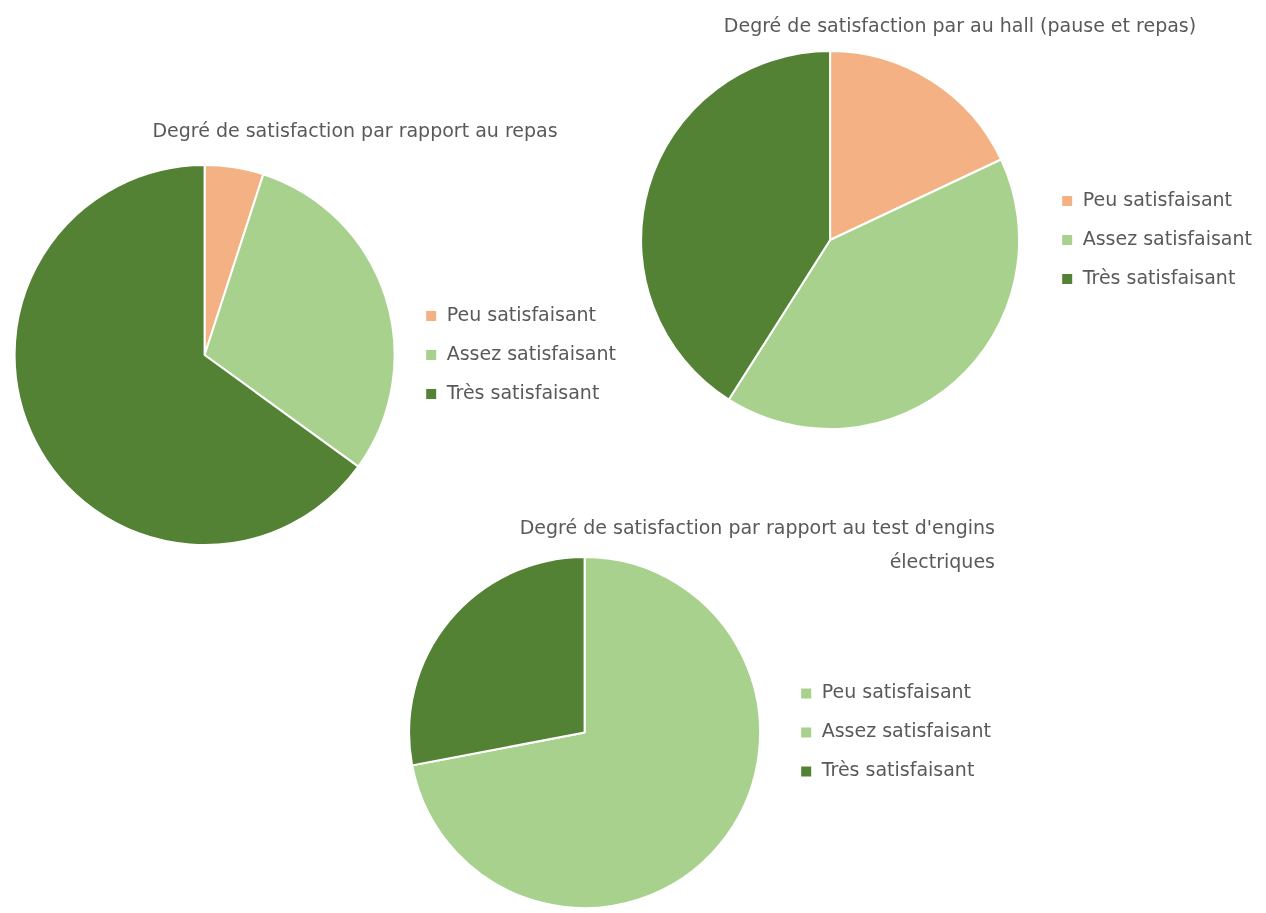  Describe the element at coordinates (355, 130) in the screenshot. I see `chart-title: Degré de satisfaction par rapport au repas` at that location.